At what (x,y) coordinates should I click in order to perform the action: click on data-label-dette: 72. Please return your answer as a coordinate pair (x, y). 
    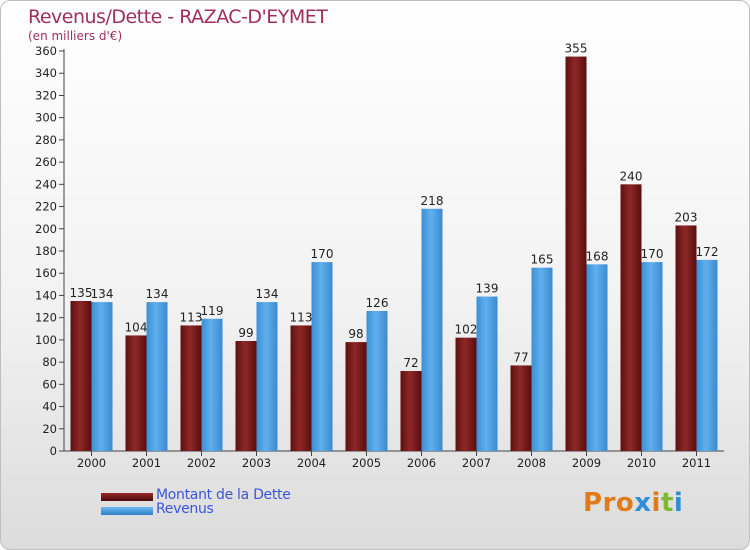
    Looking at the image, I should click on (410, 363).